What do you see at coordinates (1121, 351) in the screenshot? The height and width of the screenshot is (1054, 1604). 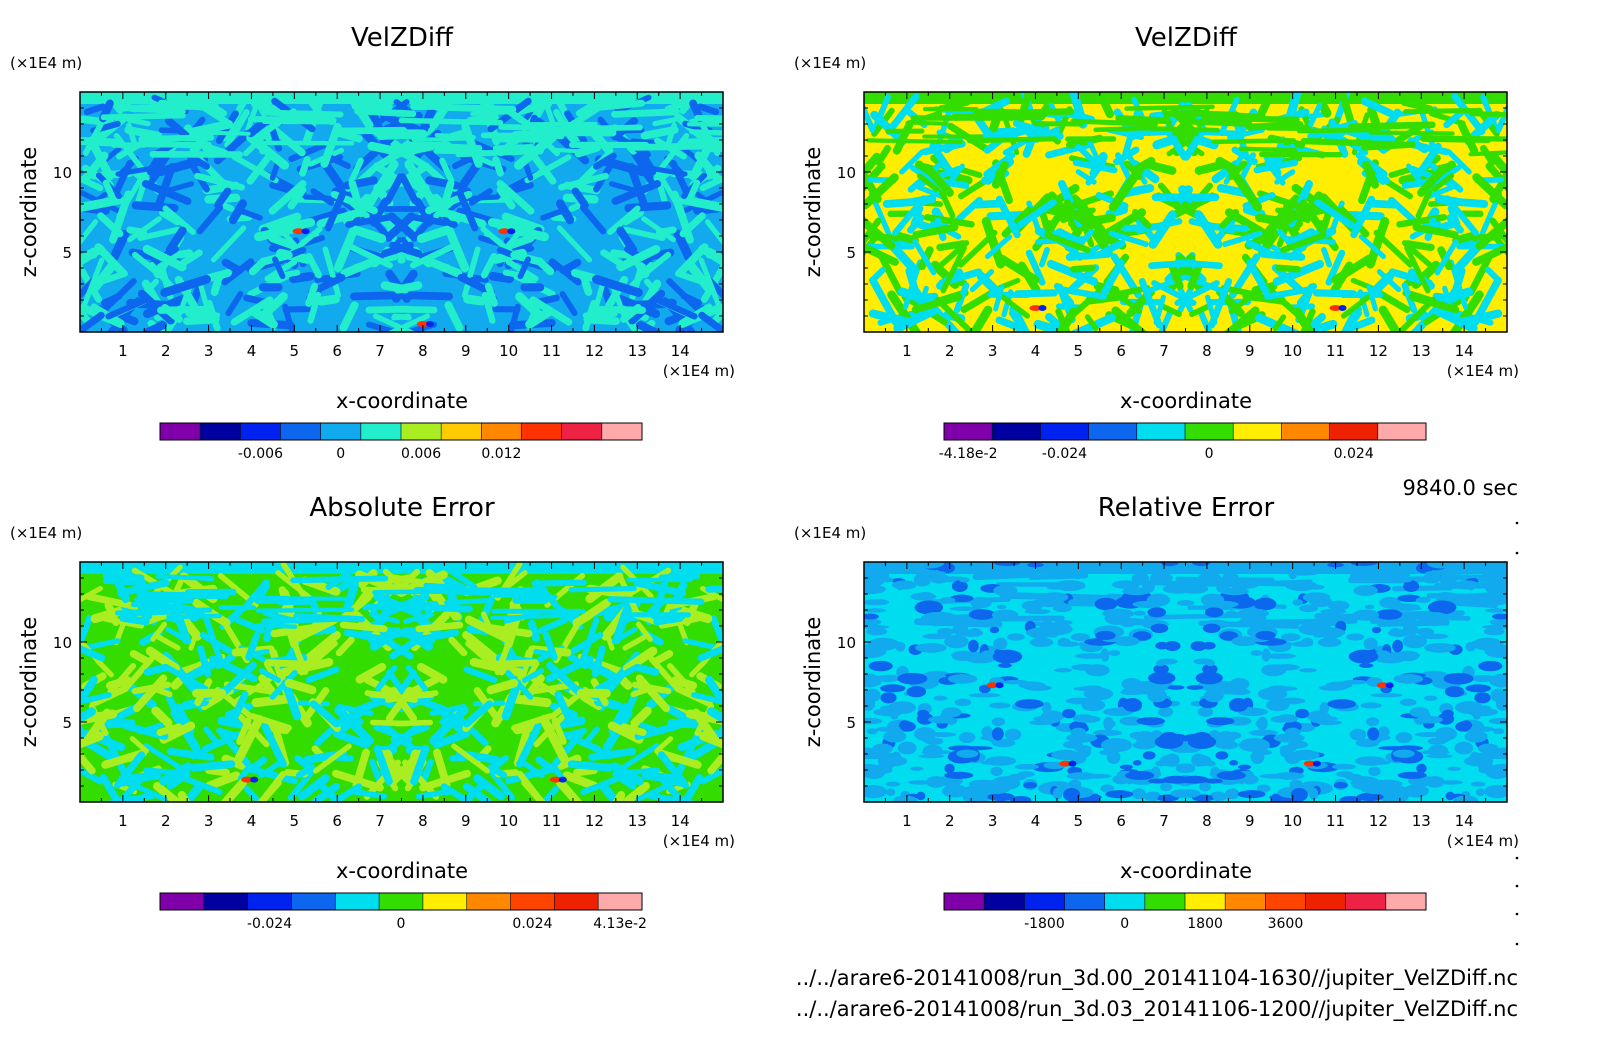 I see `x-tick-label: 6` at bounding box center [1121, 351].